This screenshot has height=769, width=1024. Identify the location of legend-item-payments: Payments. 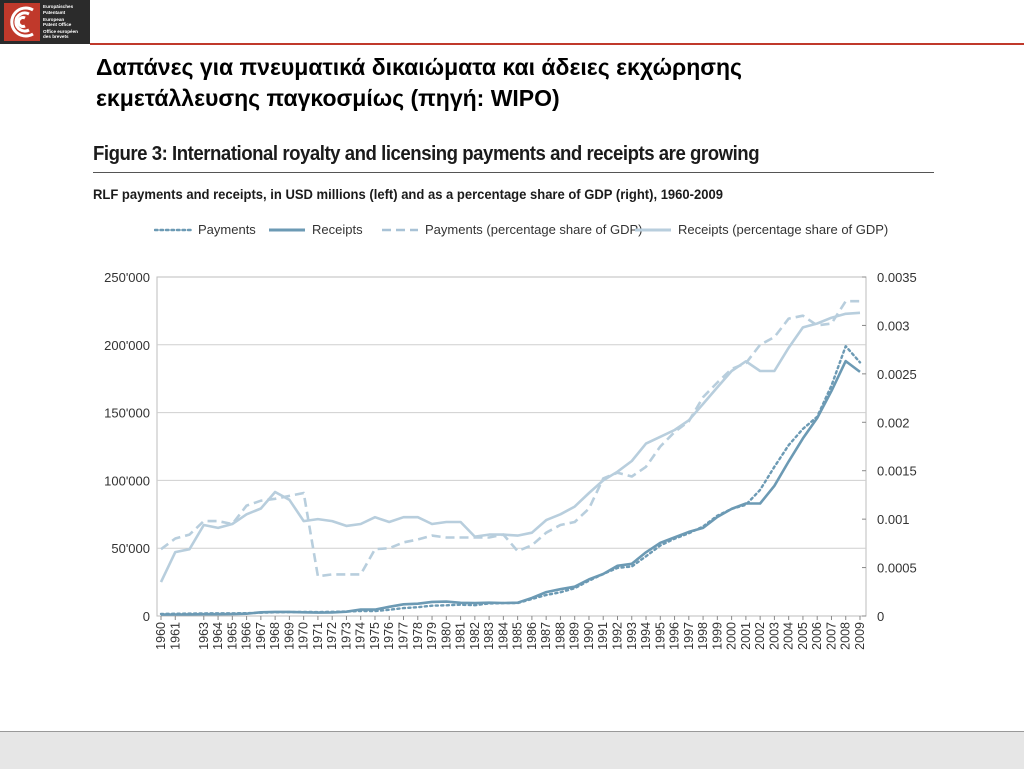
(205, 229).